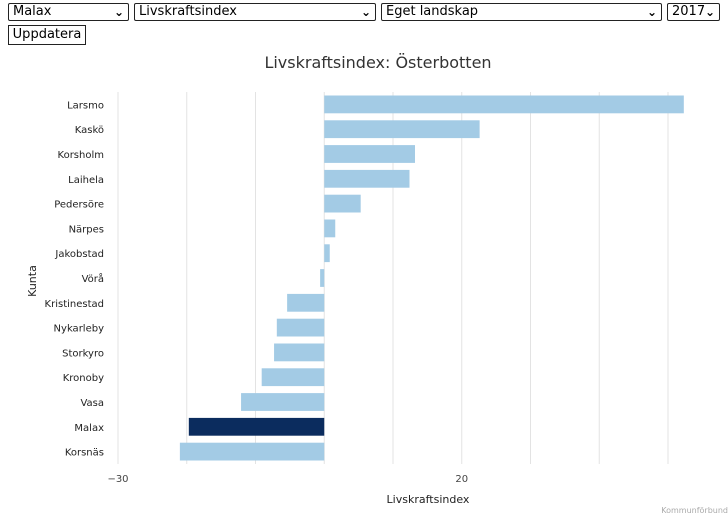 Image resolution: width=728 pixels, height=519 pixels. What do you see at coordinates (83, 353) in the screenshot?
I see `category-label: Storkyro` at bounding box center [83, 353].